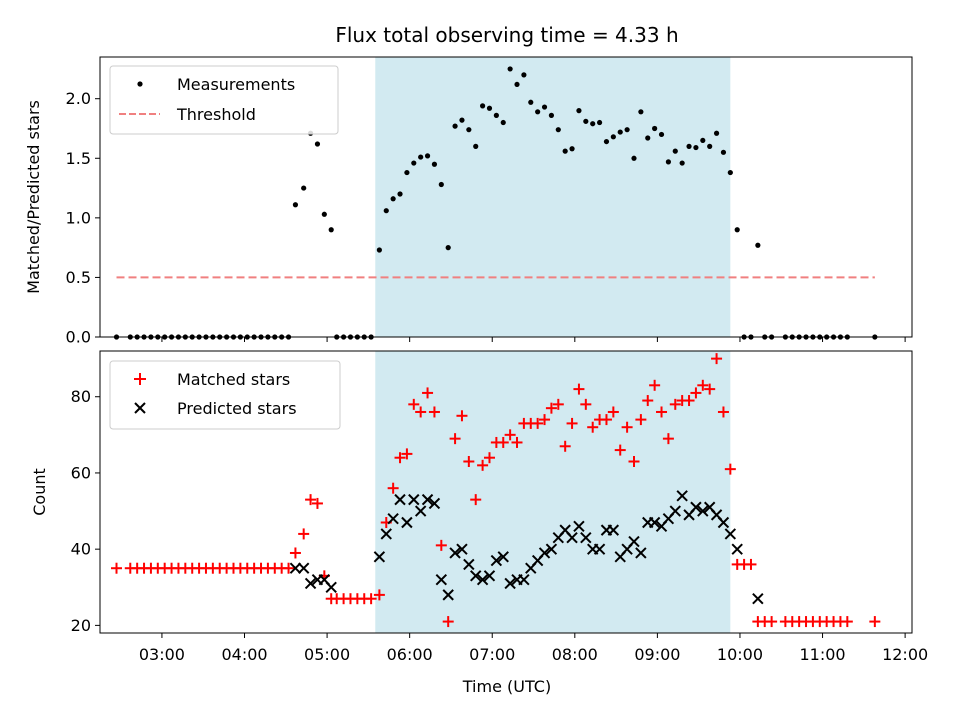  What do you see at coordinates (492, 654) in the screenshot?
I see `bottom-xtick-label-4: 07:00` at bounding box center [492, 654].